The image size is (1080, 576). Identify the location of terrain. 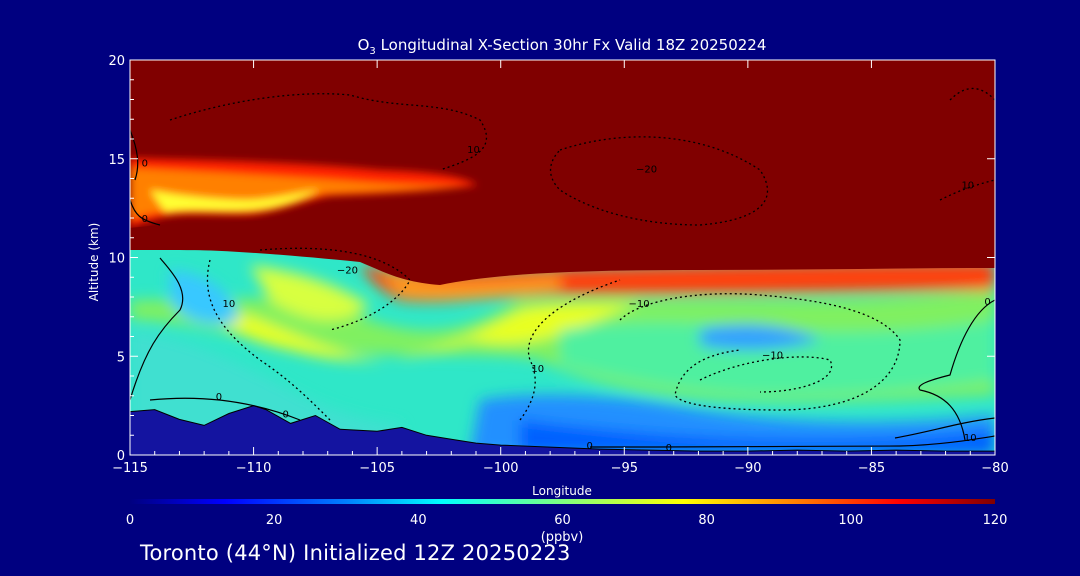
(562, 430).